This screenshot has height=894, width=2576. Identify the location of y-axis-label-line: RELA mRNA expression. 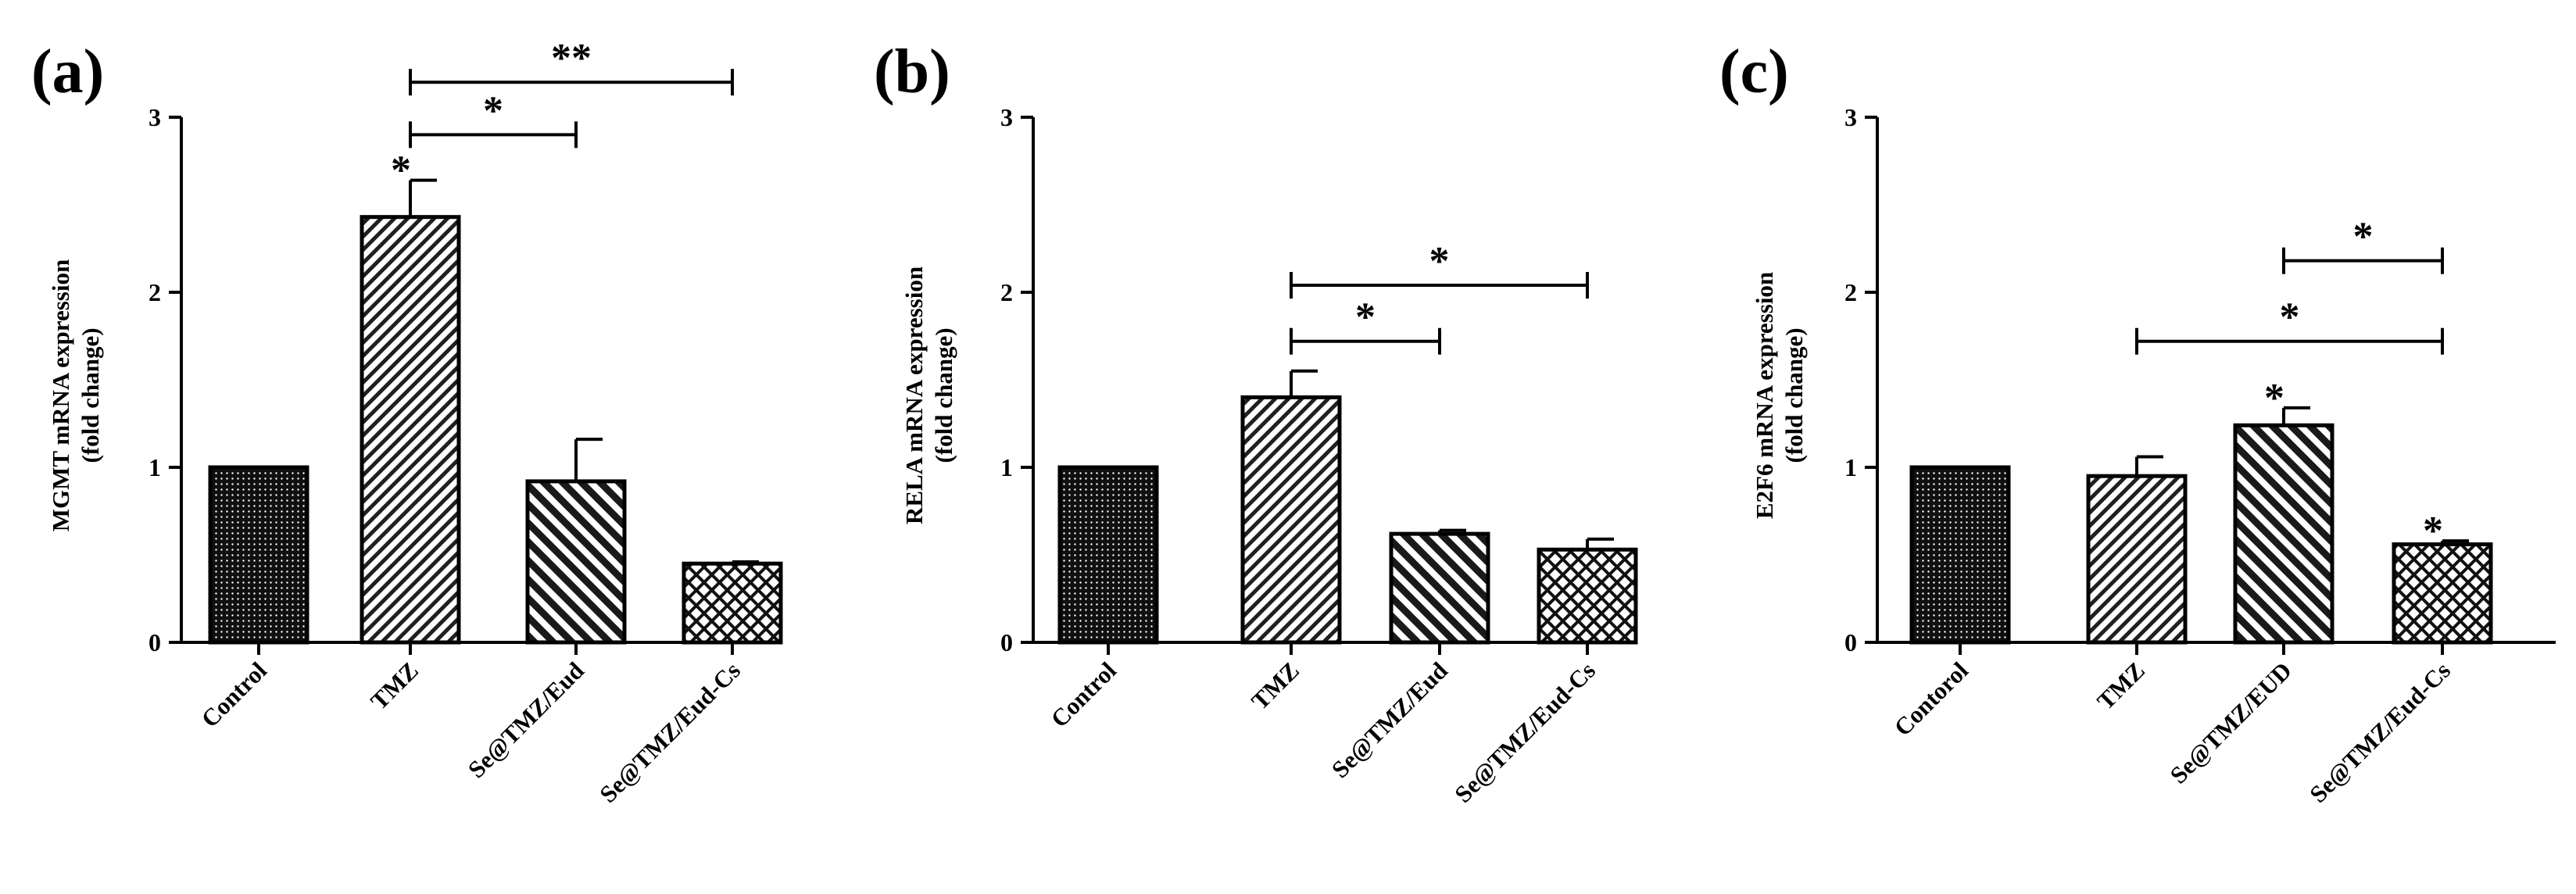
(914, 395).